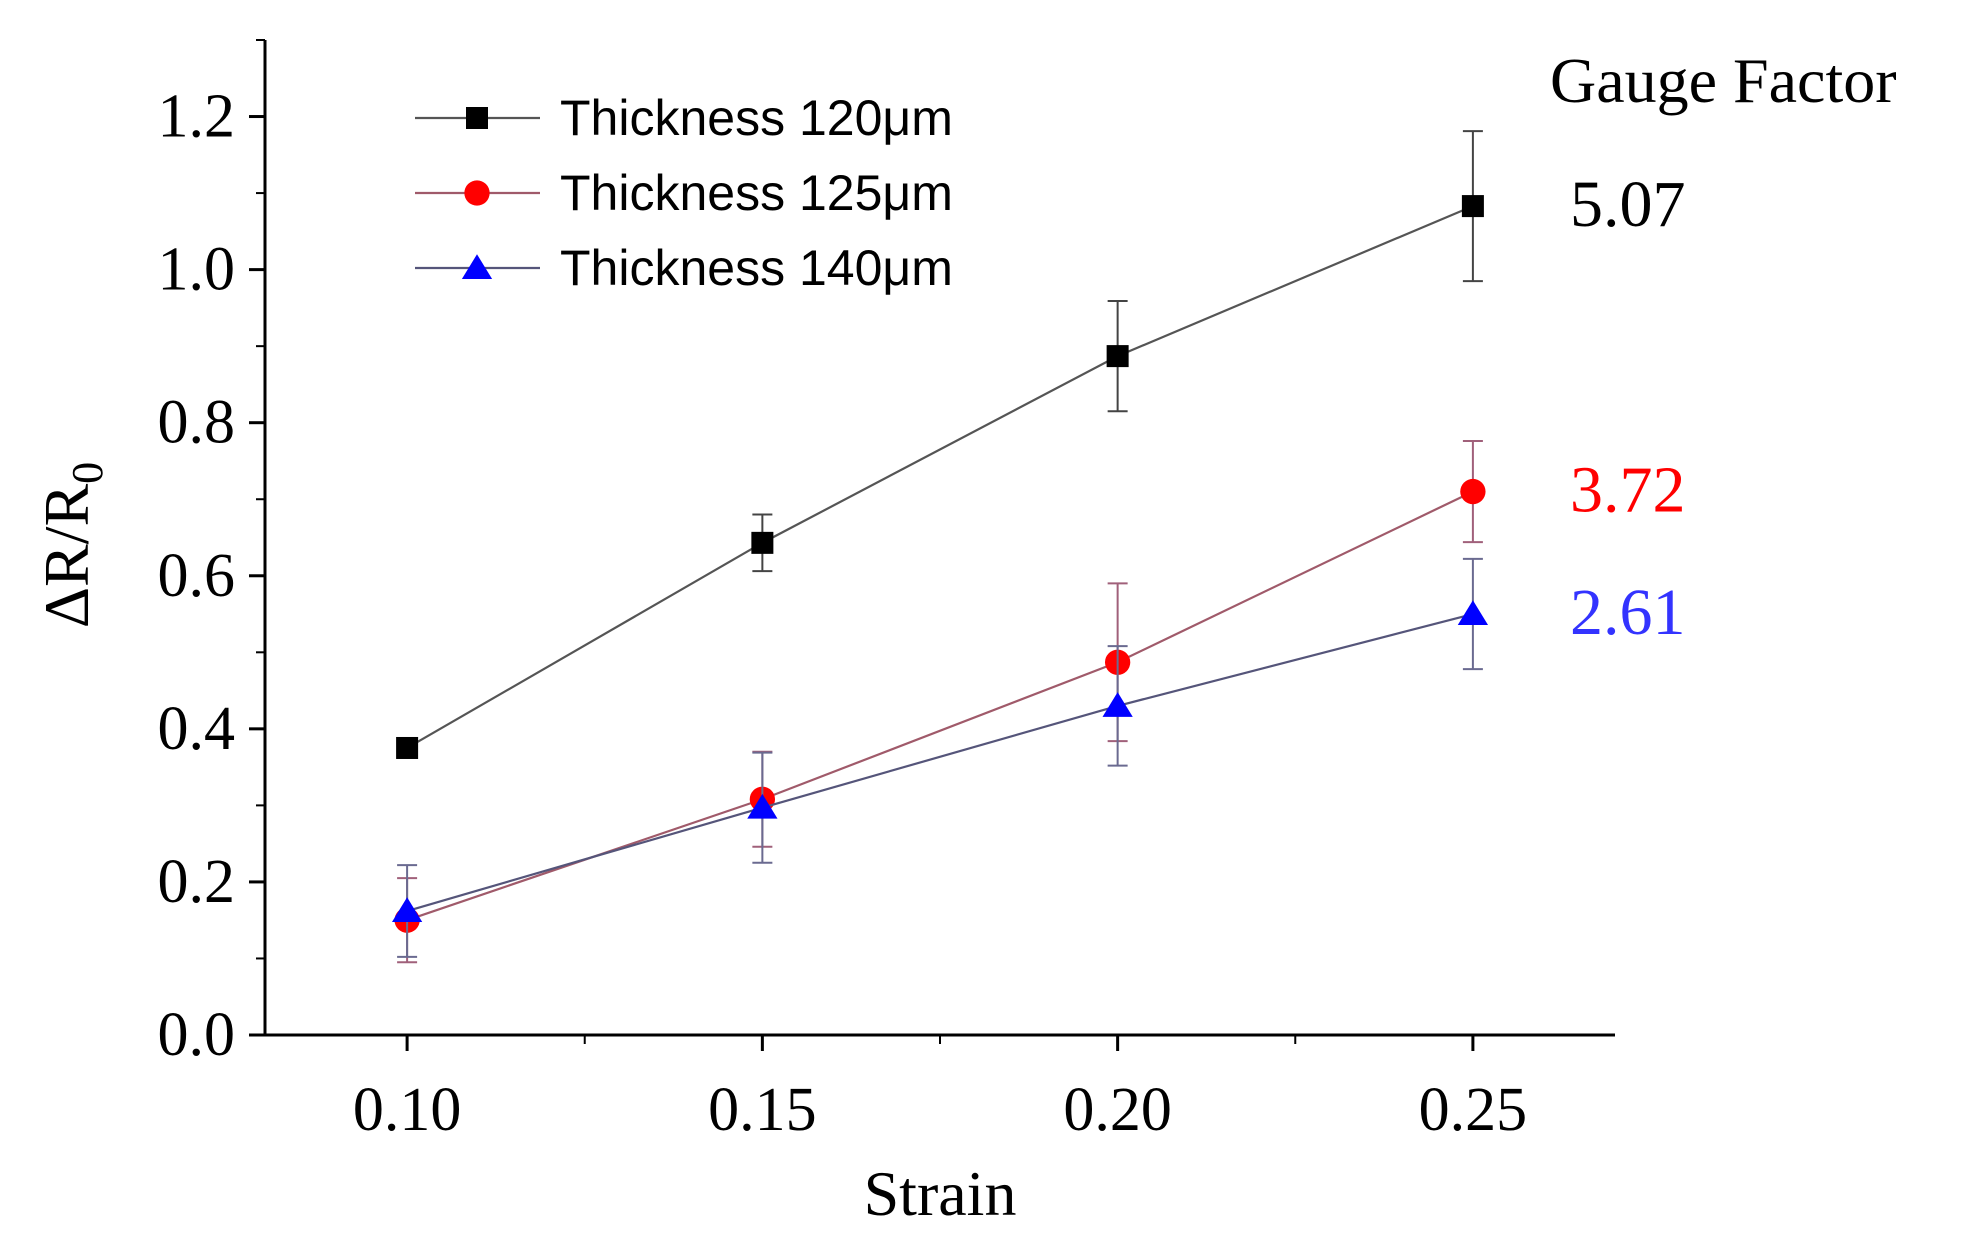 The image size is (1973, 1248). What do you see at coordinates (197, 270) in the screenshot?
I see `y-tick-label: 1.0` at bounding box center [197, 270].